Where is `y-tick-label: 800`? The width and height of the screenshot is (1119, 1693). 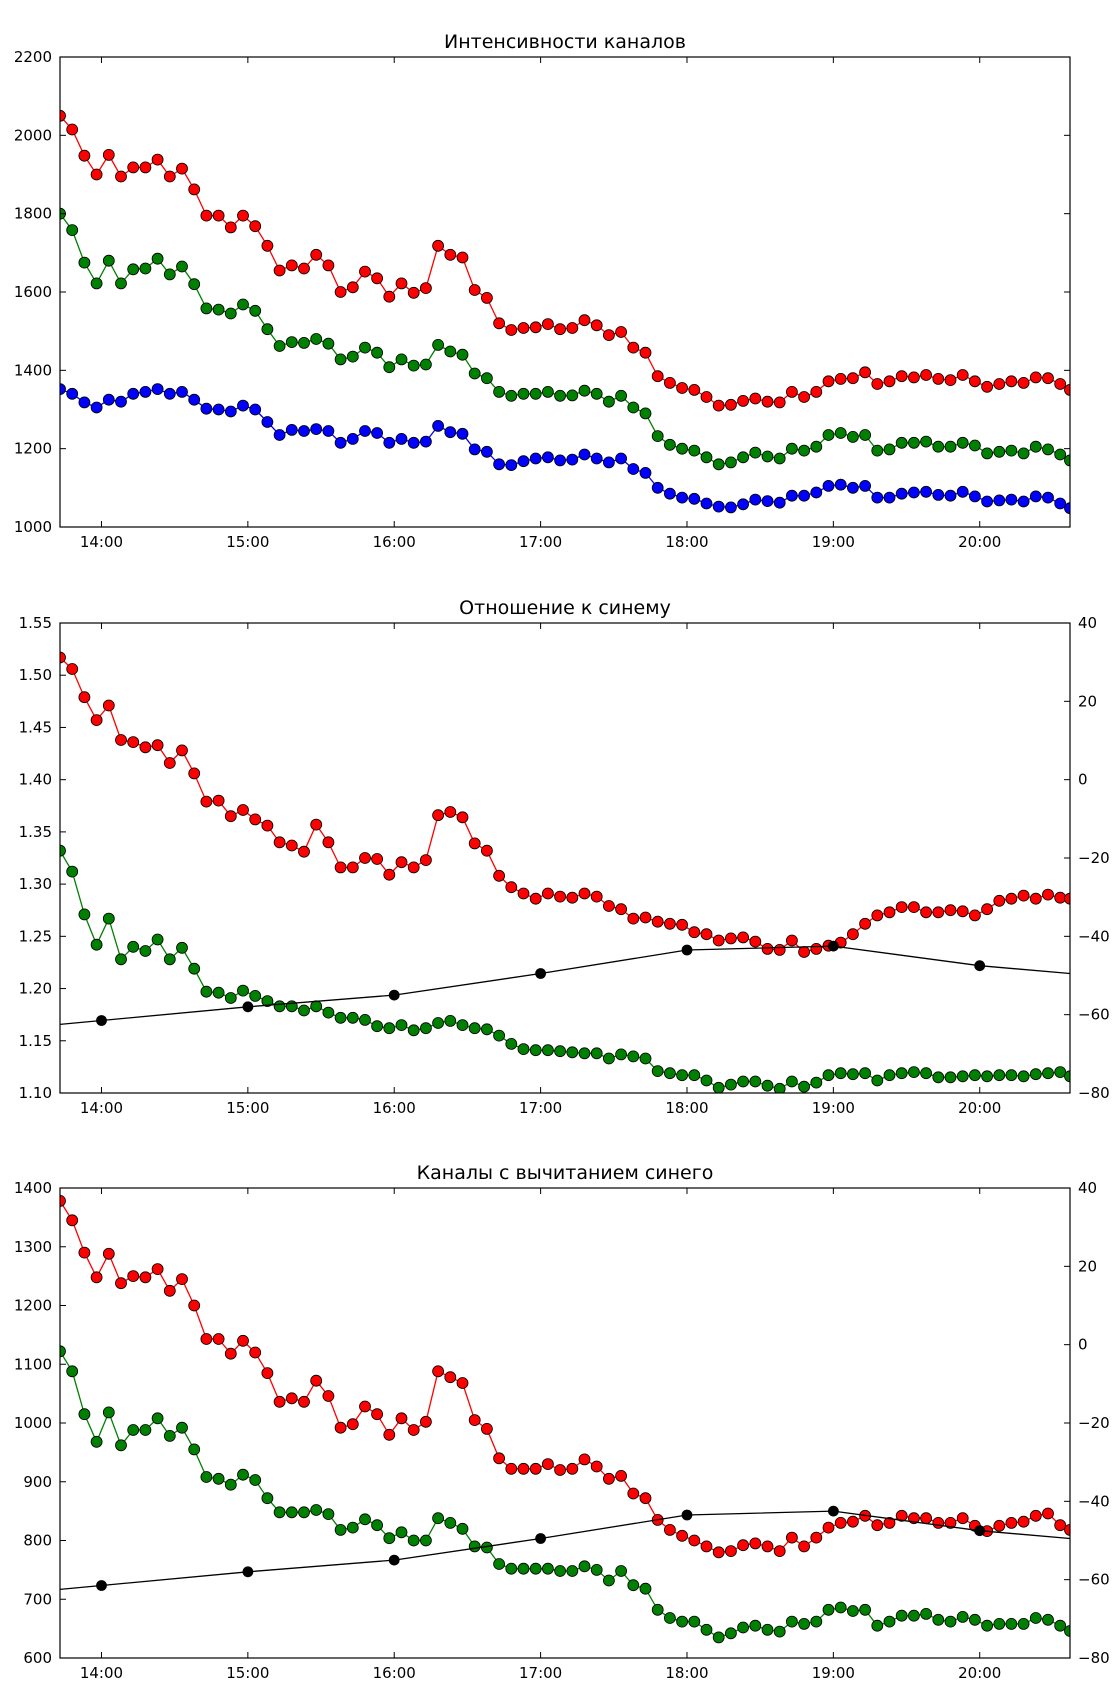
y-tick-label: 800 is located at coordinates (37, 1541).